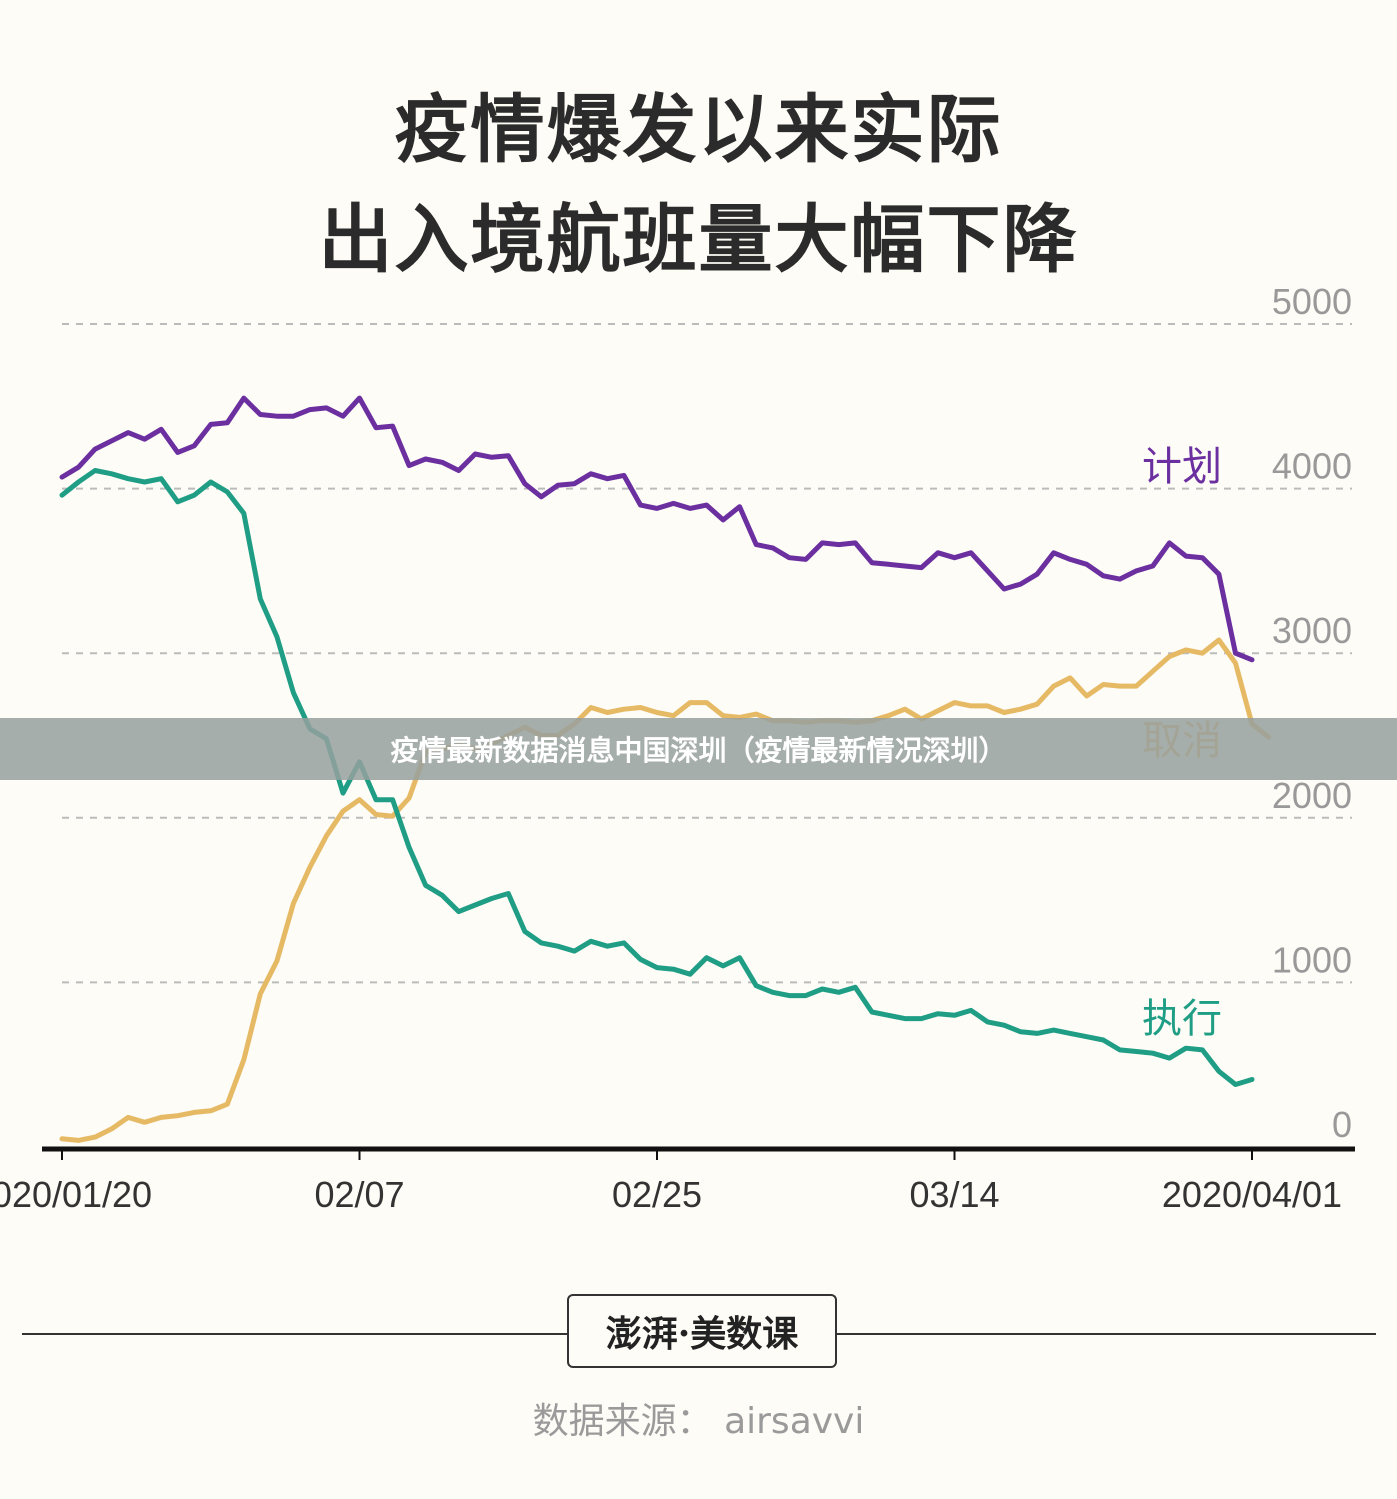 The width and height of the screenshot is (1397, 1499). Describe the element at coordinates (698, 1153) in the screenshot. I see `x-axis` at that location.